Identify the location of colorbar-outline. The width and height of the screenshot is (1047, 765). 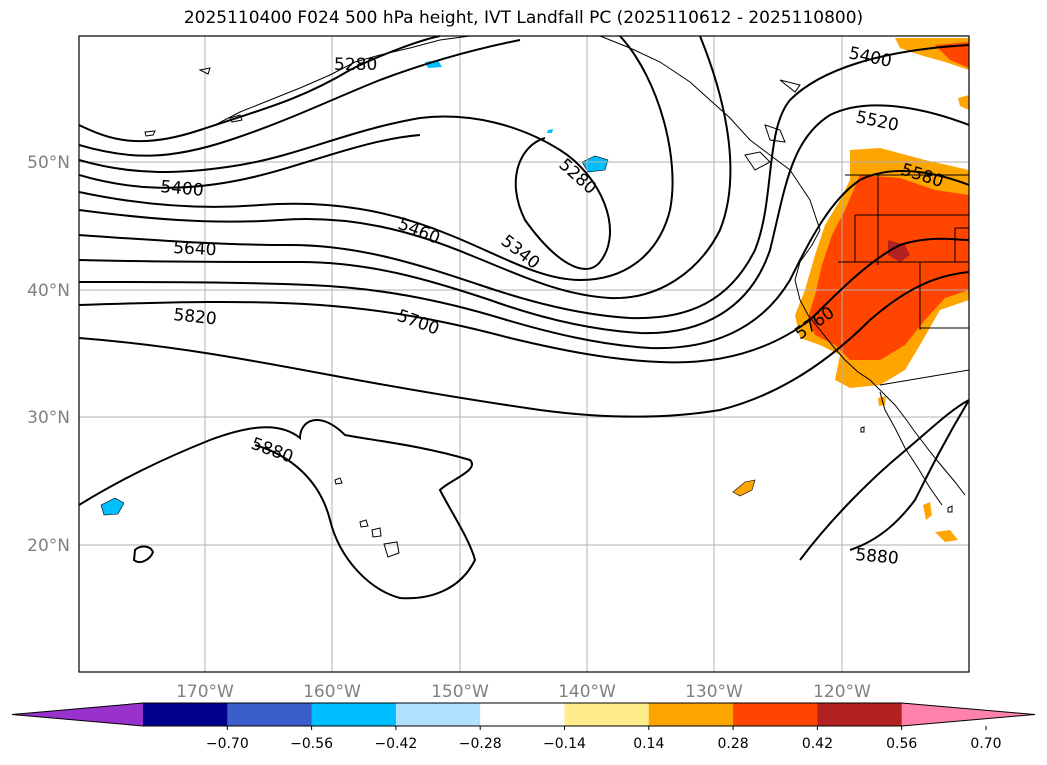
(523, 714).